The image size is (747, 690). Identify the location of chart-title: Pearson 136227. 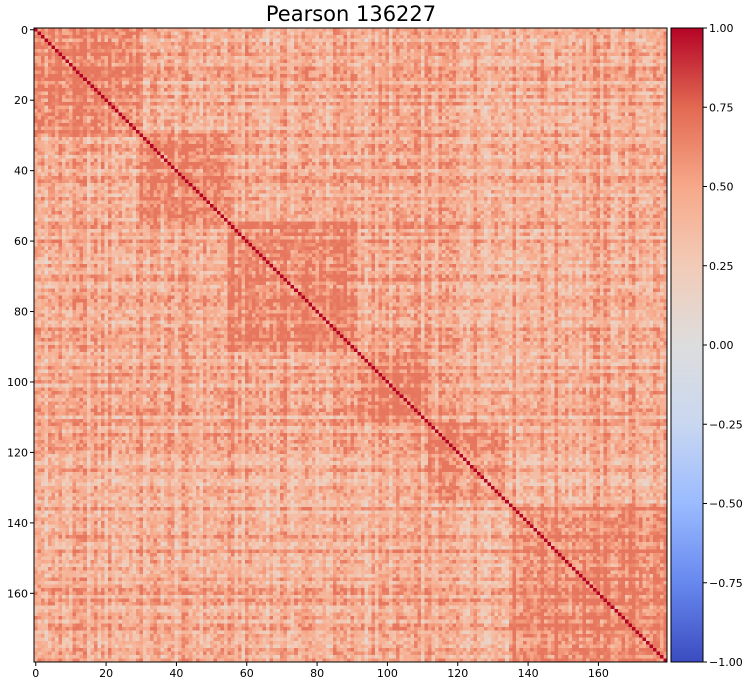
(351, 14).